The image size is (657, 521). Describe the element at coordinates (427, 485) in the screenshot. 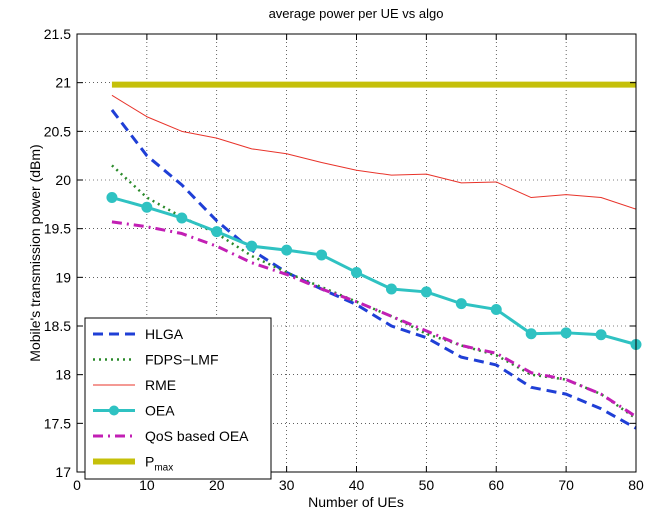

I see `x-tick-label: 50` at that location.